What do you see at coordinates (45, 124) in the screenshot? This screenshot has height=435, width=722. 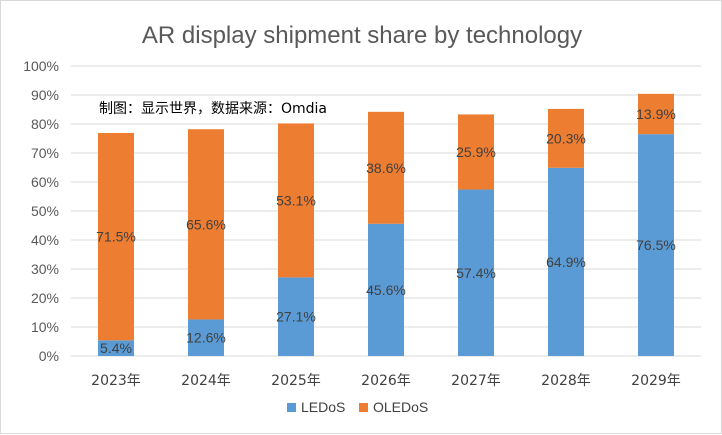 I see `y-tick-label: 80%` at bounding box center [45, 124].